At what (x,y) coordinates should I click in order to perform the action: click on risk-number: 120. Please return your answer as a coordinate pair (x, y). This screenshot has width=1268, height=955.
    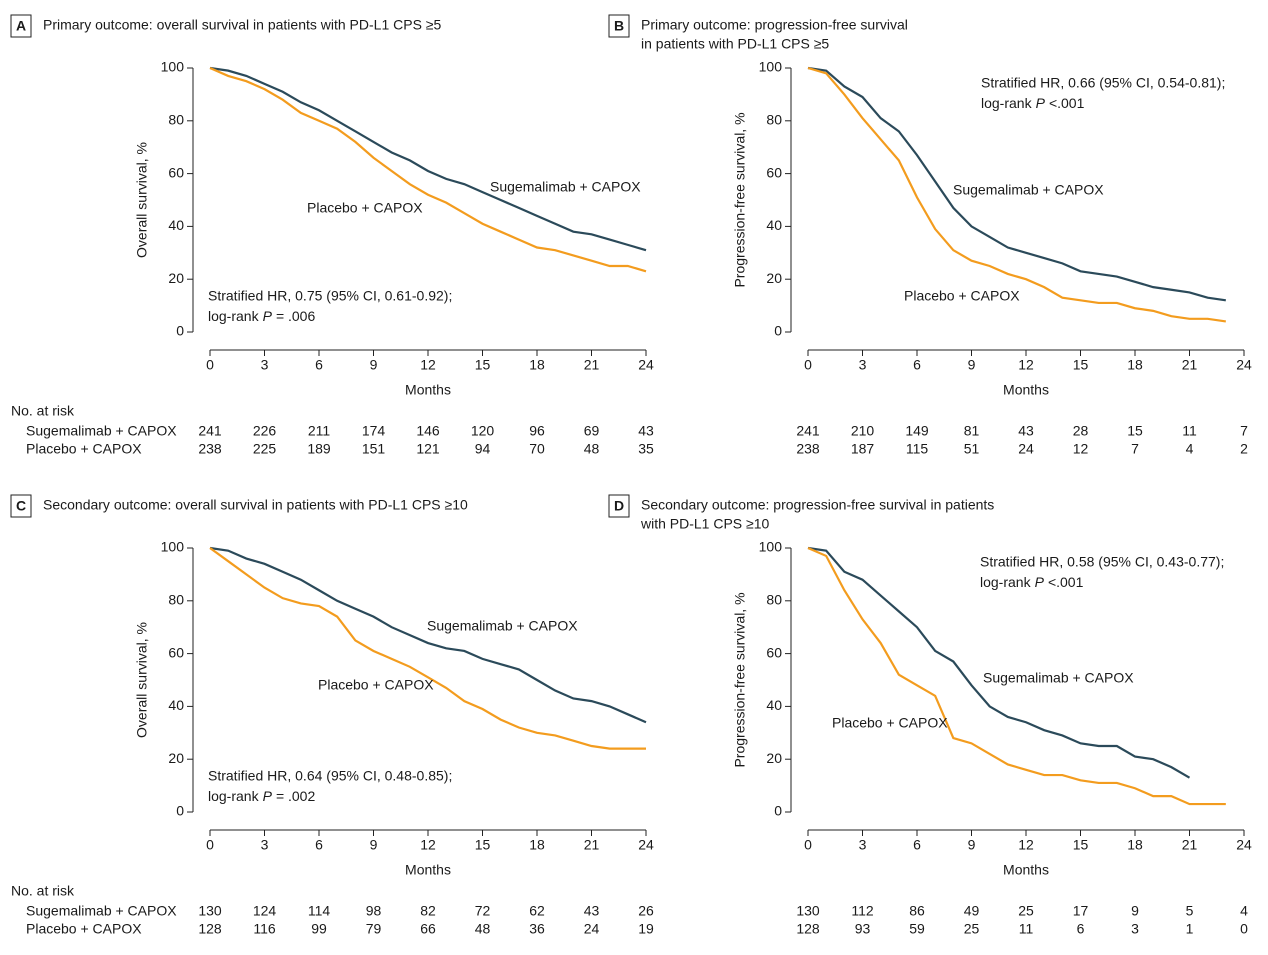
    Looking at the image, I should click on (483, 431).